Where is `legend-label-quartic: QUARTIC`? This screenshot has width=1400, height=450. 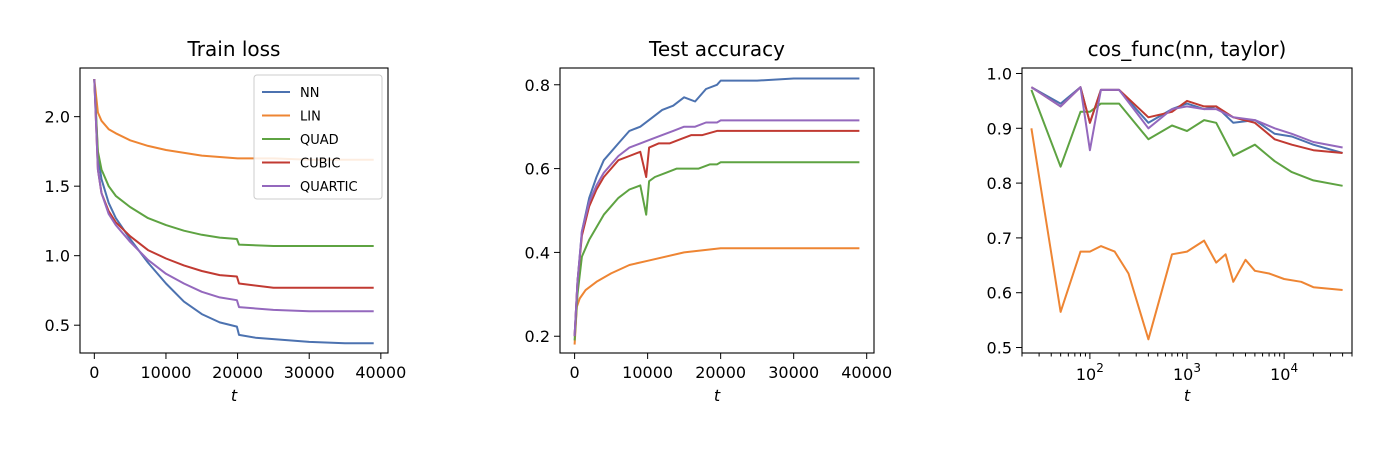 legend-label-quartic: QUARTIC is located at coordinates (329, 187).